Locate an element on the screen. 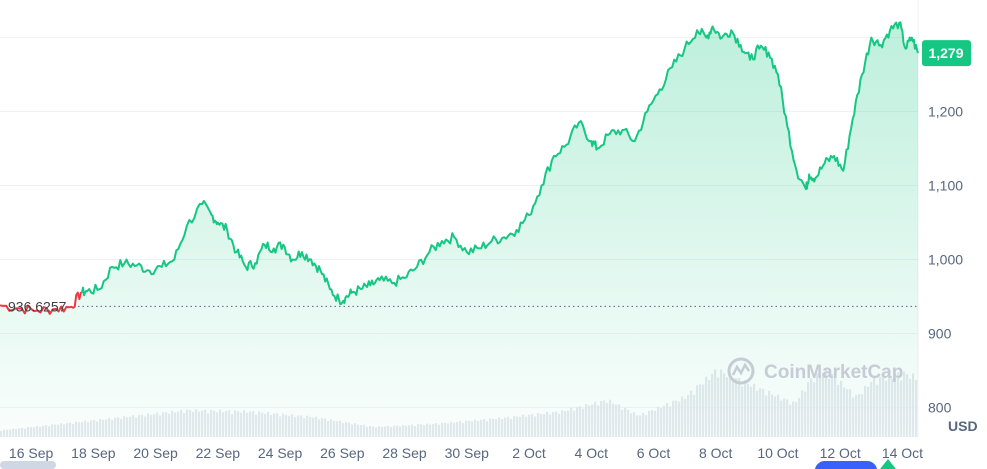 The image size is (987, 469). x-tick-label: 24 Sep is located at coordinates (280, 453).